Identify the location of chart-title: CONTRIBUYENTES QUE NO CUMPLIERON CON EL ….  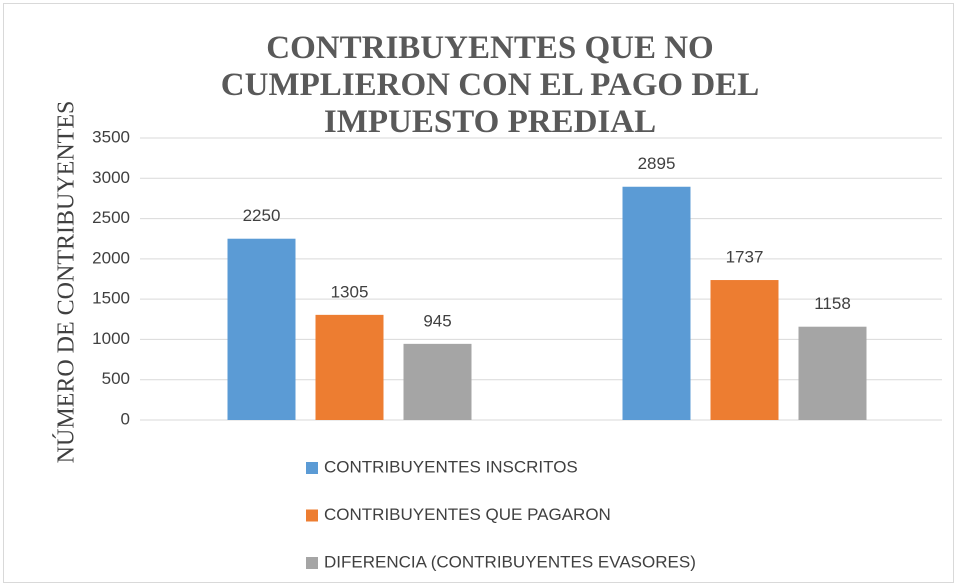
(490, 85).